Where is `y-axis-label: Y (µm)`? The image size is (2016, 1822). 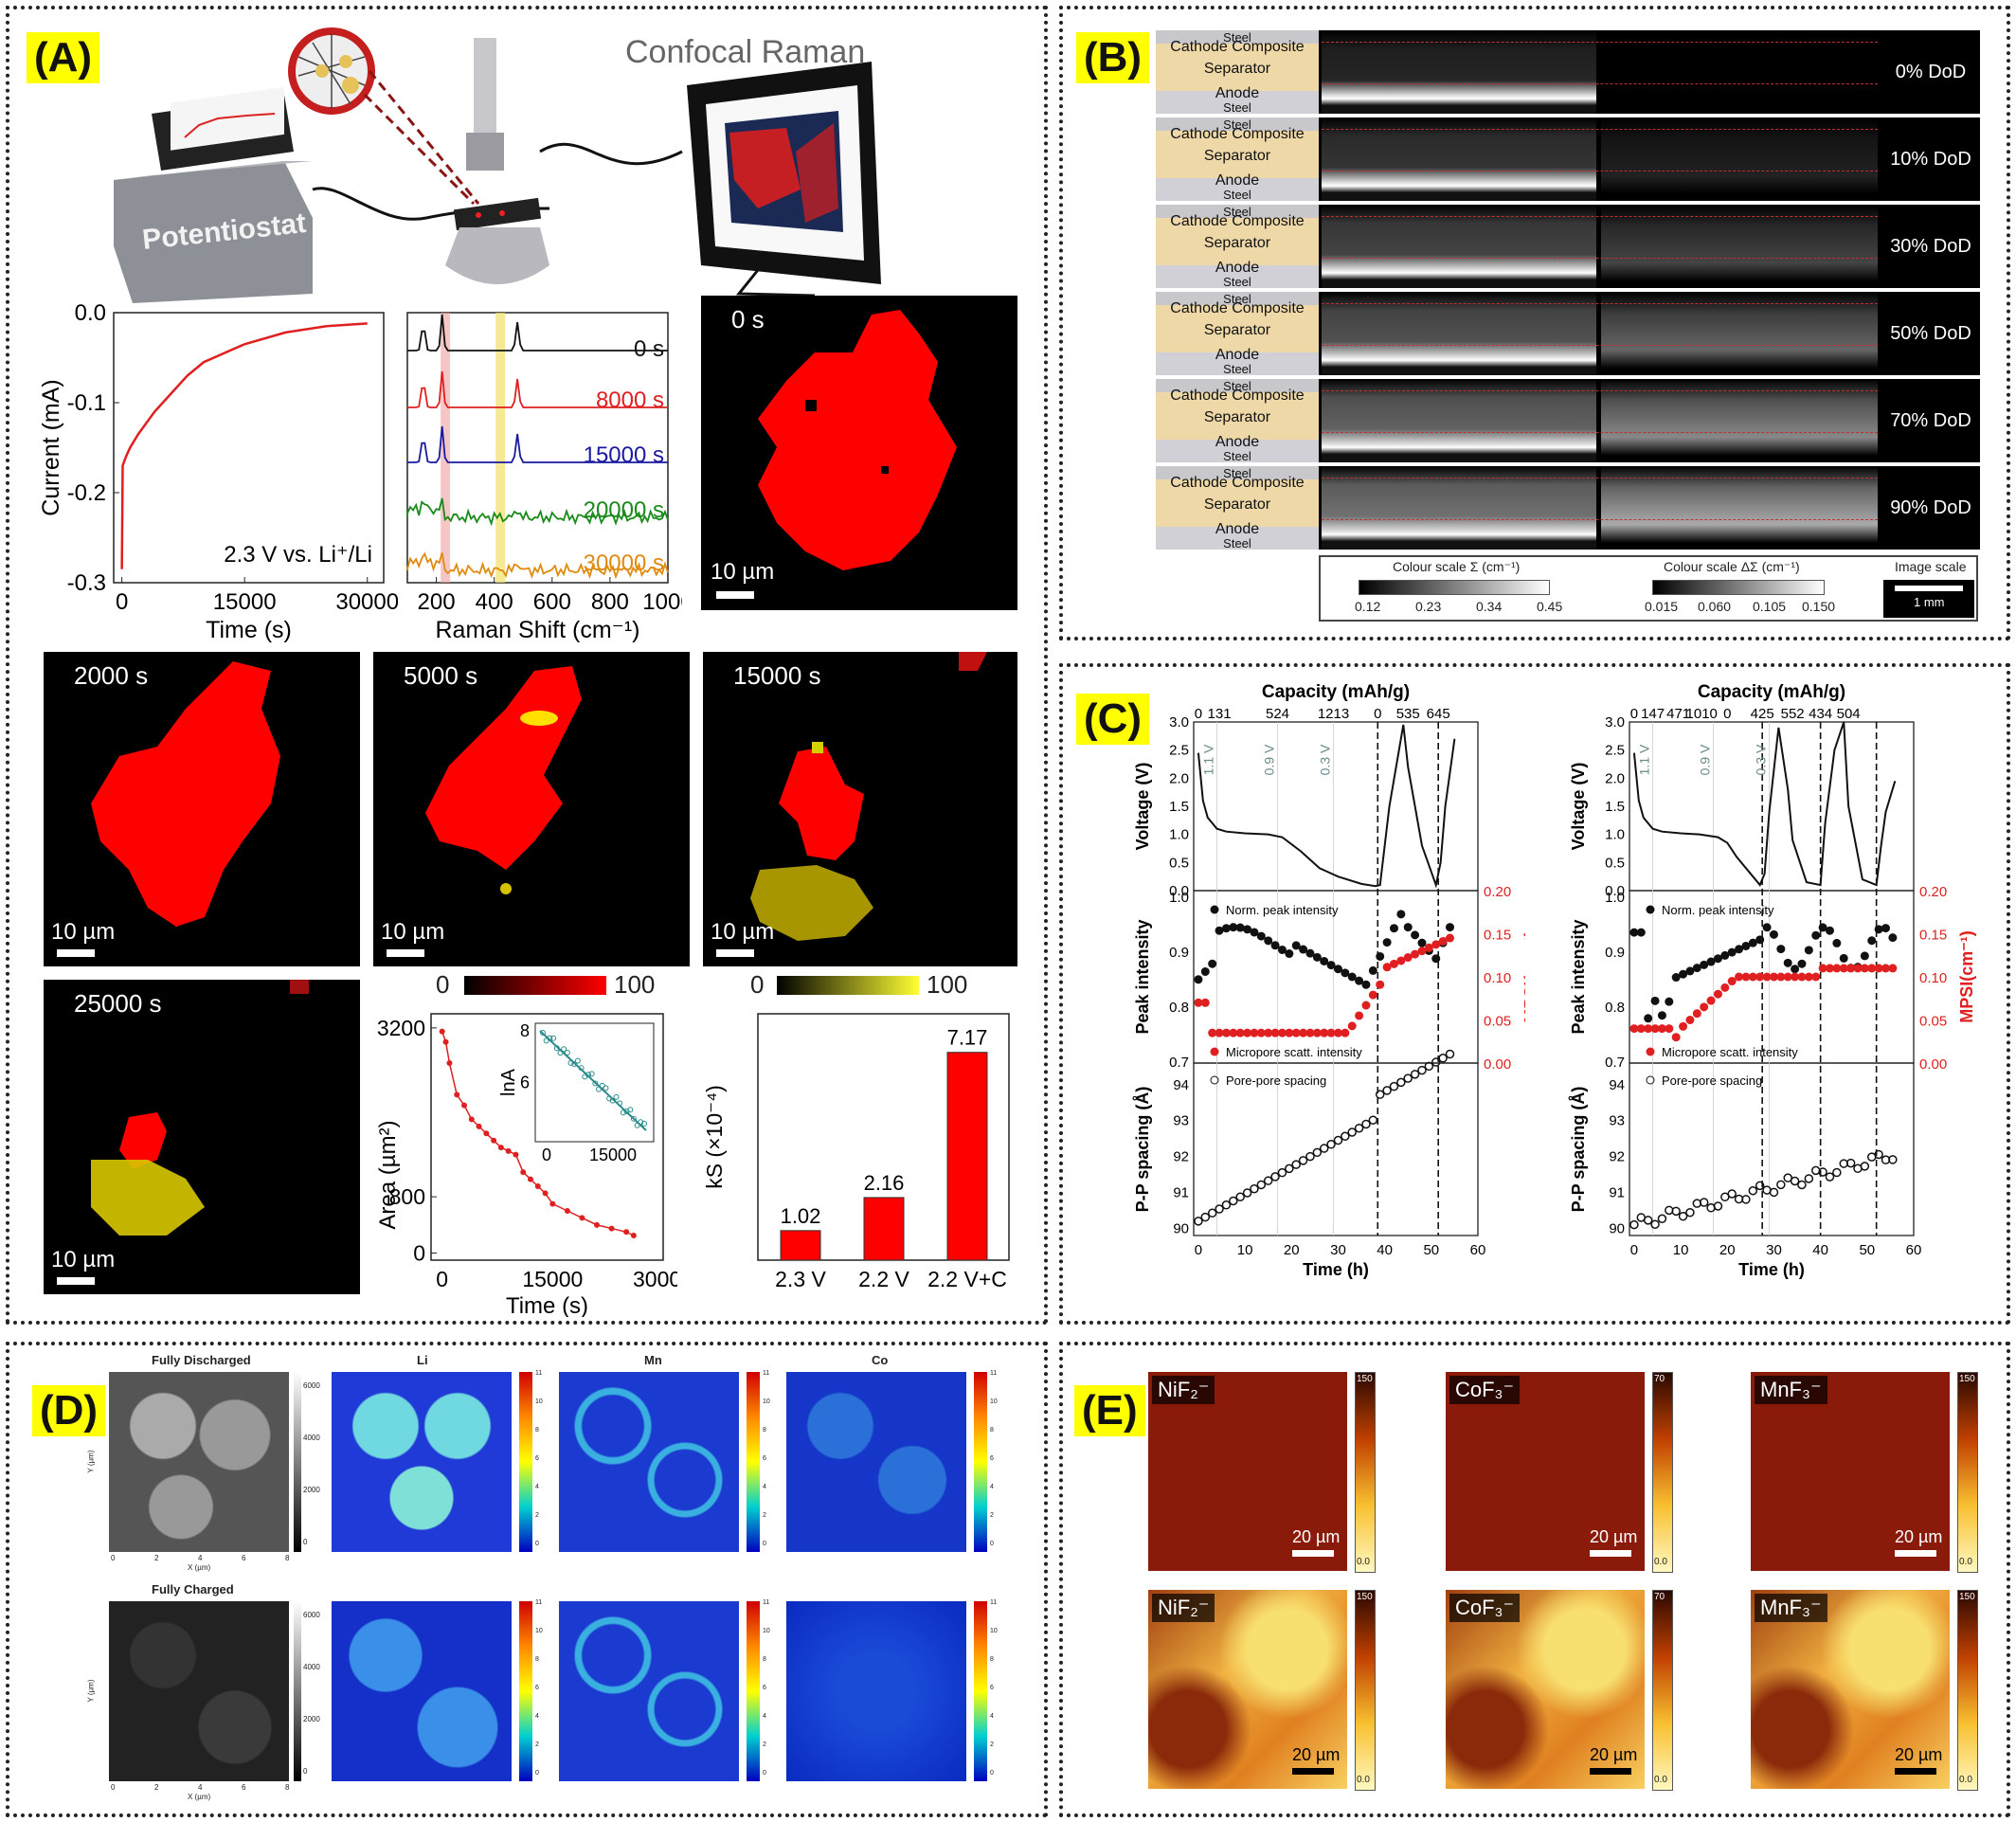 y-axis-label: Y (µm) is located at coordinates (91, 1461).